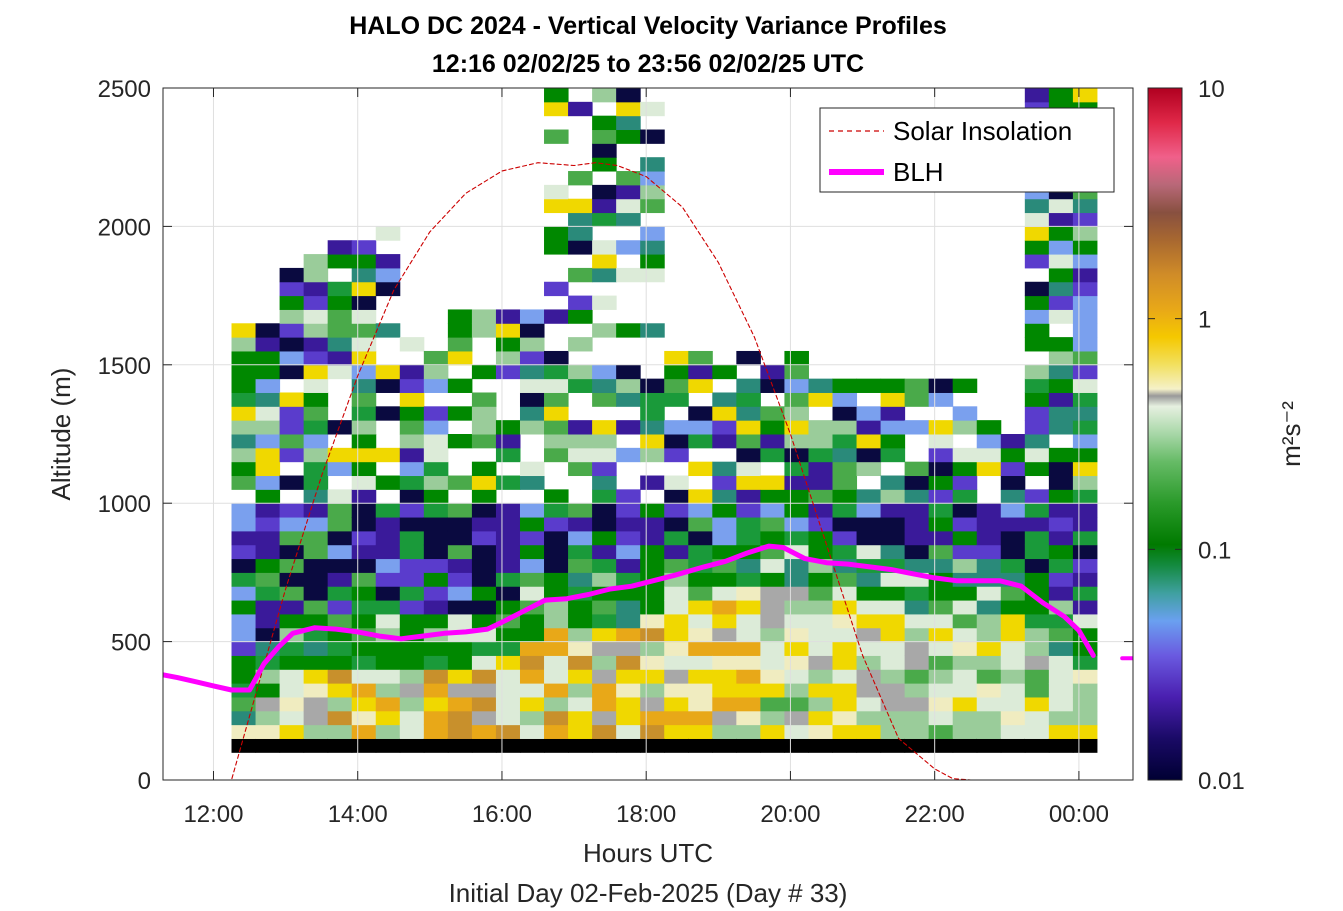 This screenshot has height=911, width=1343. What do you see at coordinates (1204, 320) in the screenshot?
I see `colorbar-tick-label: 1` at bounding box center [1204, 320].